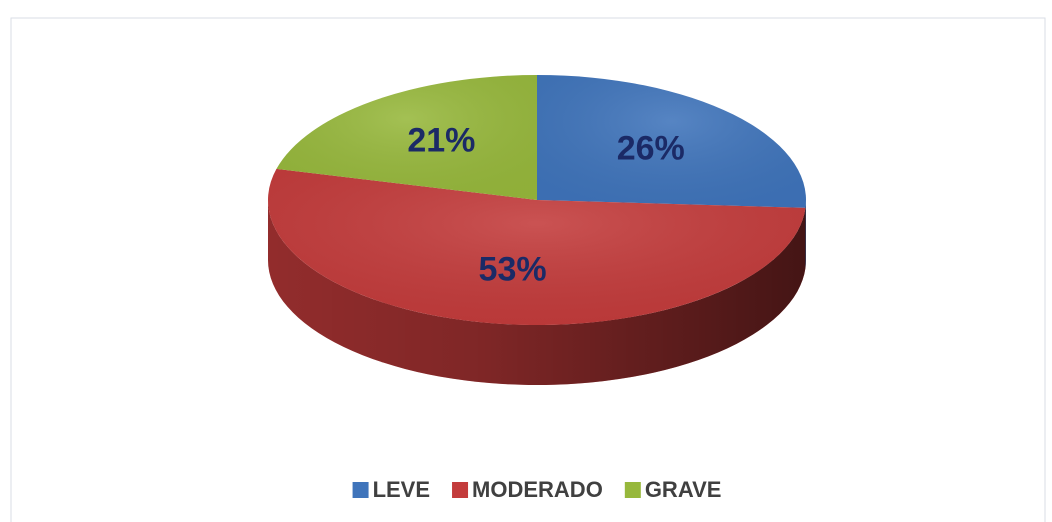  What do you see at coordinates (513, 270) in the screenshot?
I see `data-label: 53%` at bounding box center [513, 270].